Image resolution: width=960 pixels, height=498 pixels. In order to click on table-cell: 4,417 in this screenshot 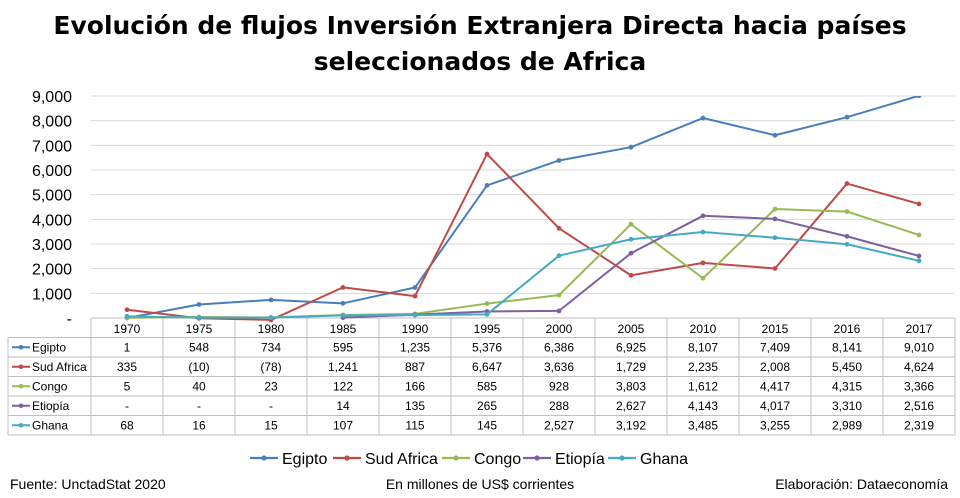, I will do `click(775, 387)`.